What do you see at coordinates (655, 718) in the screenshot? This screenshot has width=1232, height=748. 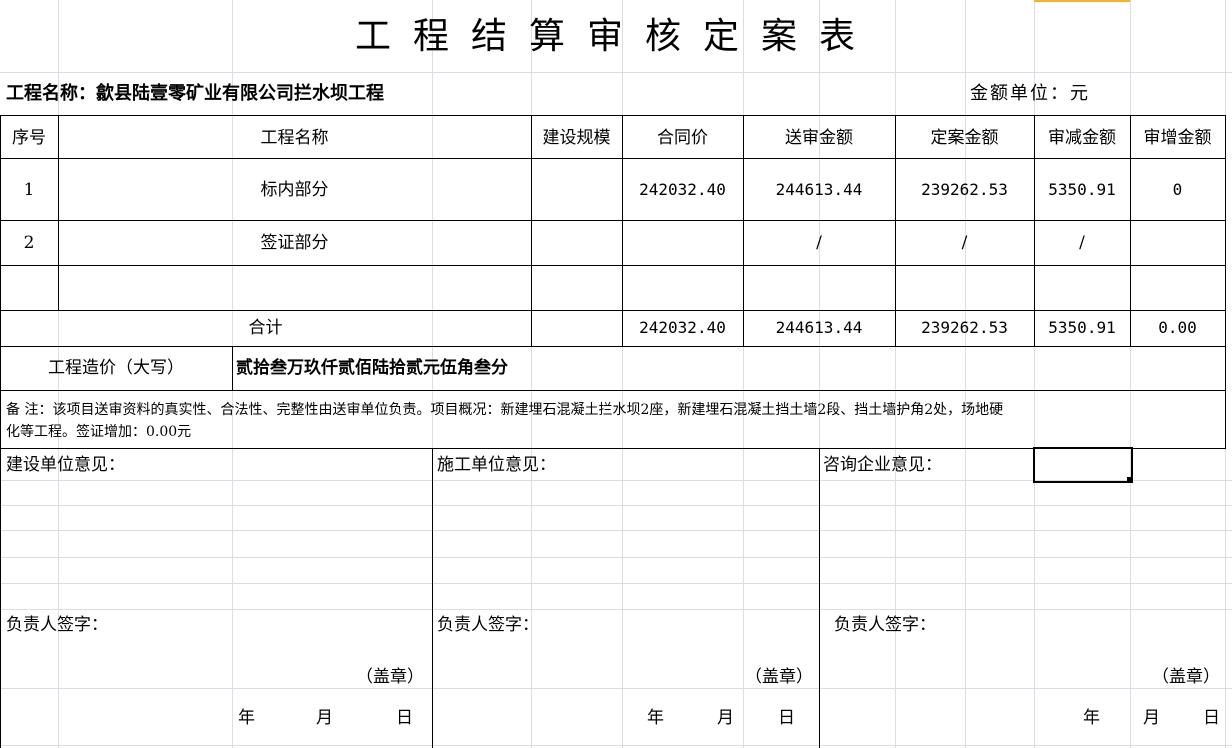 I see `contractor-year: 年` at bounding box center [655, 718].